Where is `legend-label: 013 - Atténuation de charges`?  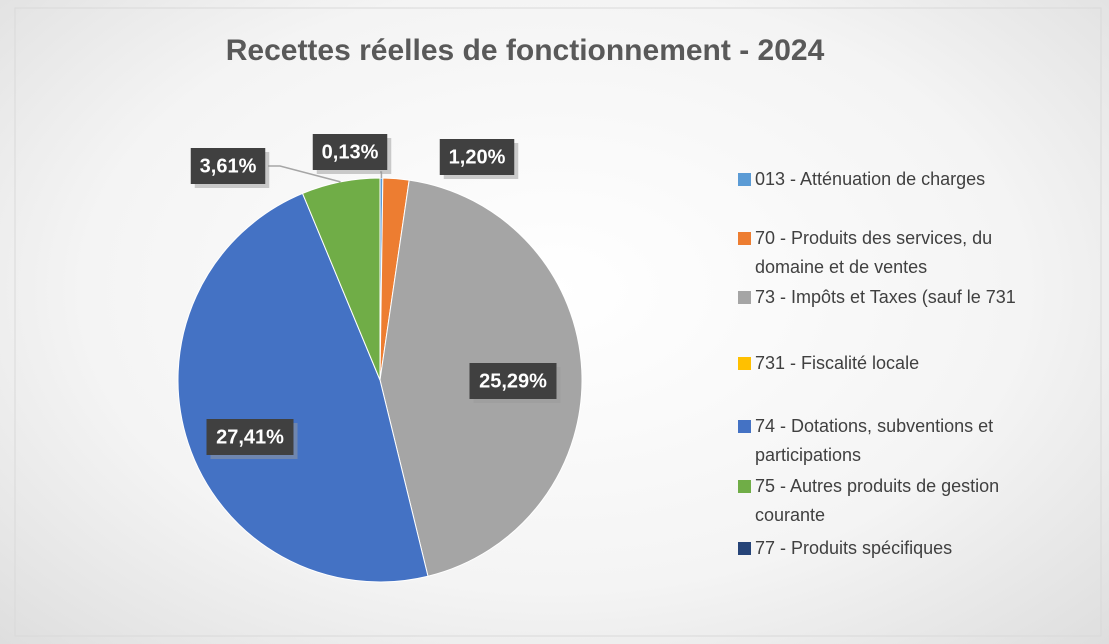
legend-label: 013 - Atténuation de charges is located at coordinates (870, 179).